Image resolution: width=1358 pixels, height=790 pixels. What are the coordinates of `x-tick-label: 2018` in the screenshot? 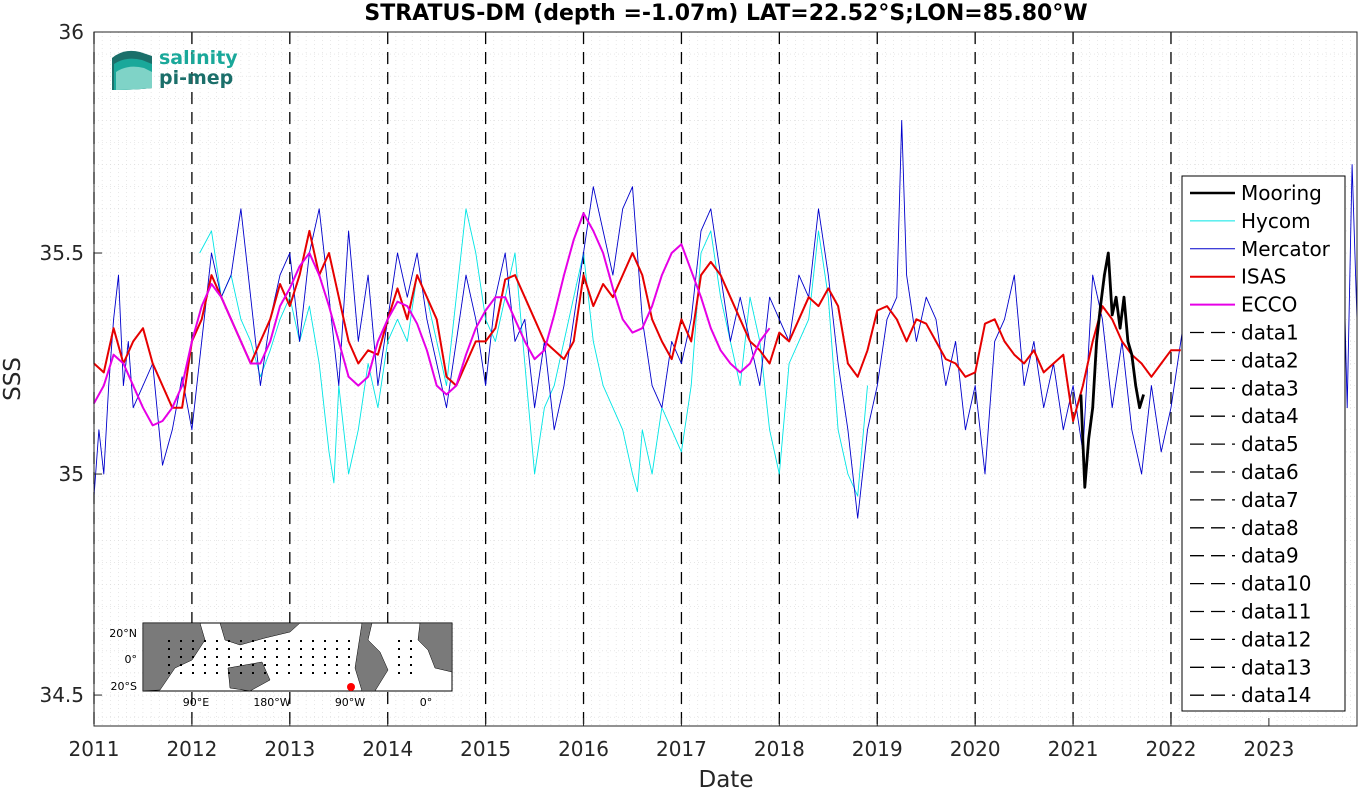 It's located at (779, 749).